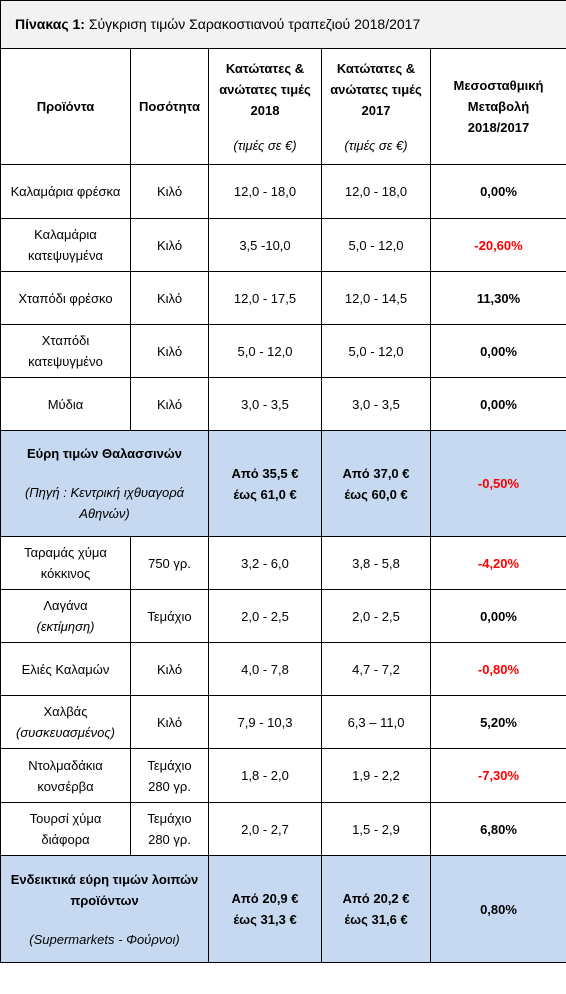  What do you see at coordinates (376, 145) in the screenshot?
I see `header-2017-units: (τιμές σε €)` at bounding box center [376, 145].